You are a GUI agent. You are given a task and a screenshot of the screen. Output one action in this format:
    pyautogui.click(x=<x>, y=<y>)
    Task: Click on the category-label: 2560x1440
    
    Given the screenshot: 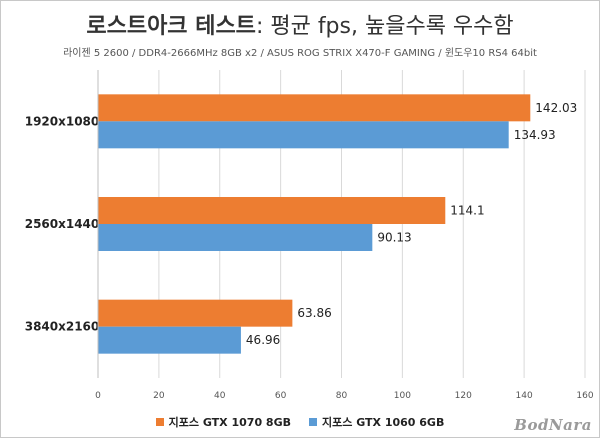 What is the action you would take?
    pyautogui.click(x=62, y=224)
    